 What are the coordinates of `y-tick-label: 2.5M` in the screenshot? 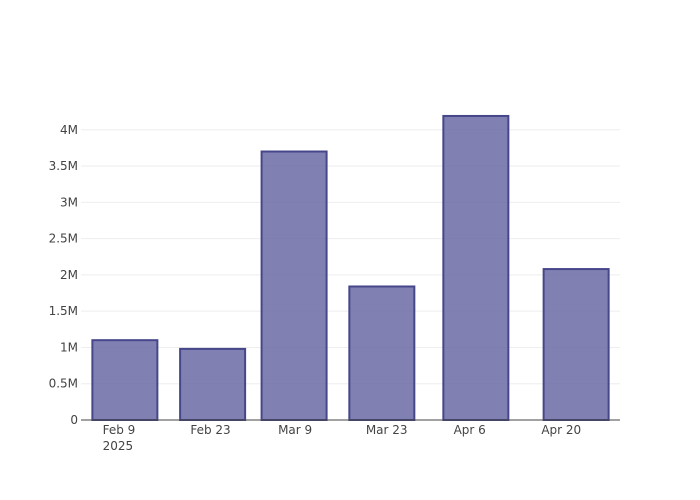 It's located at (63, 239).